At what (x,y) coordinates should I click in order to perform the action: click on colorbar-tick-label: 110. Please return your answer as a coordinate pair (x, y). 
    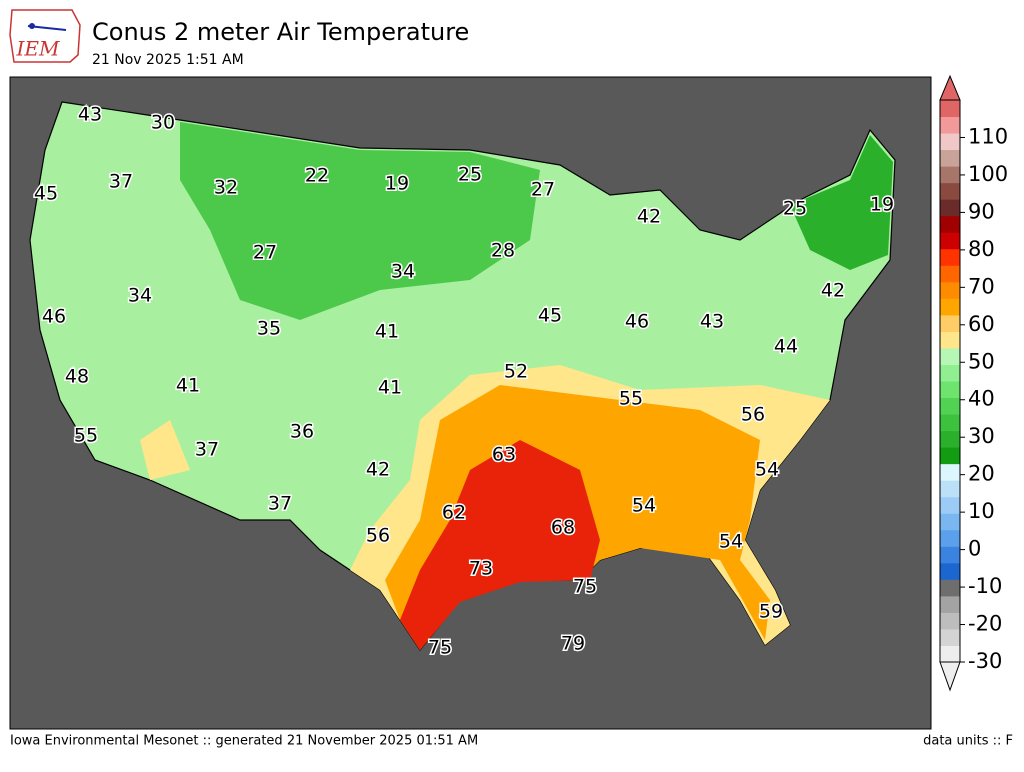
    Looking at the image, I should click on (988, 136).